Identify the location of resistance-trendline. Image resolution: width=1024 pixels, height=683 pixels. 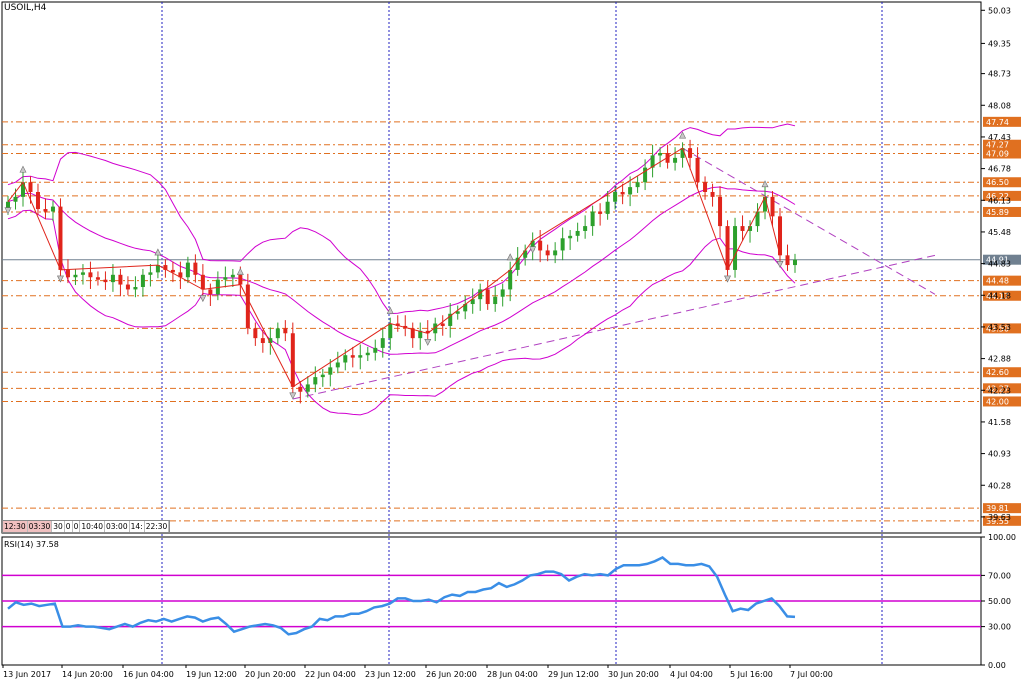
(809, 221).